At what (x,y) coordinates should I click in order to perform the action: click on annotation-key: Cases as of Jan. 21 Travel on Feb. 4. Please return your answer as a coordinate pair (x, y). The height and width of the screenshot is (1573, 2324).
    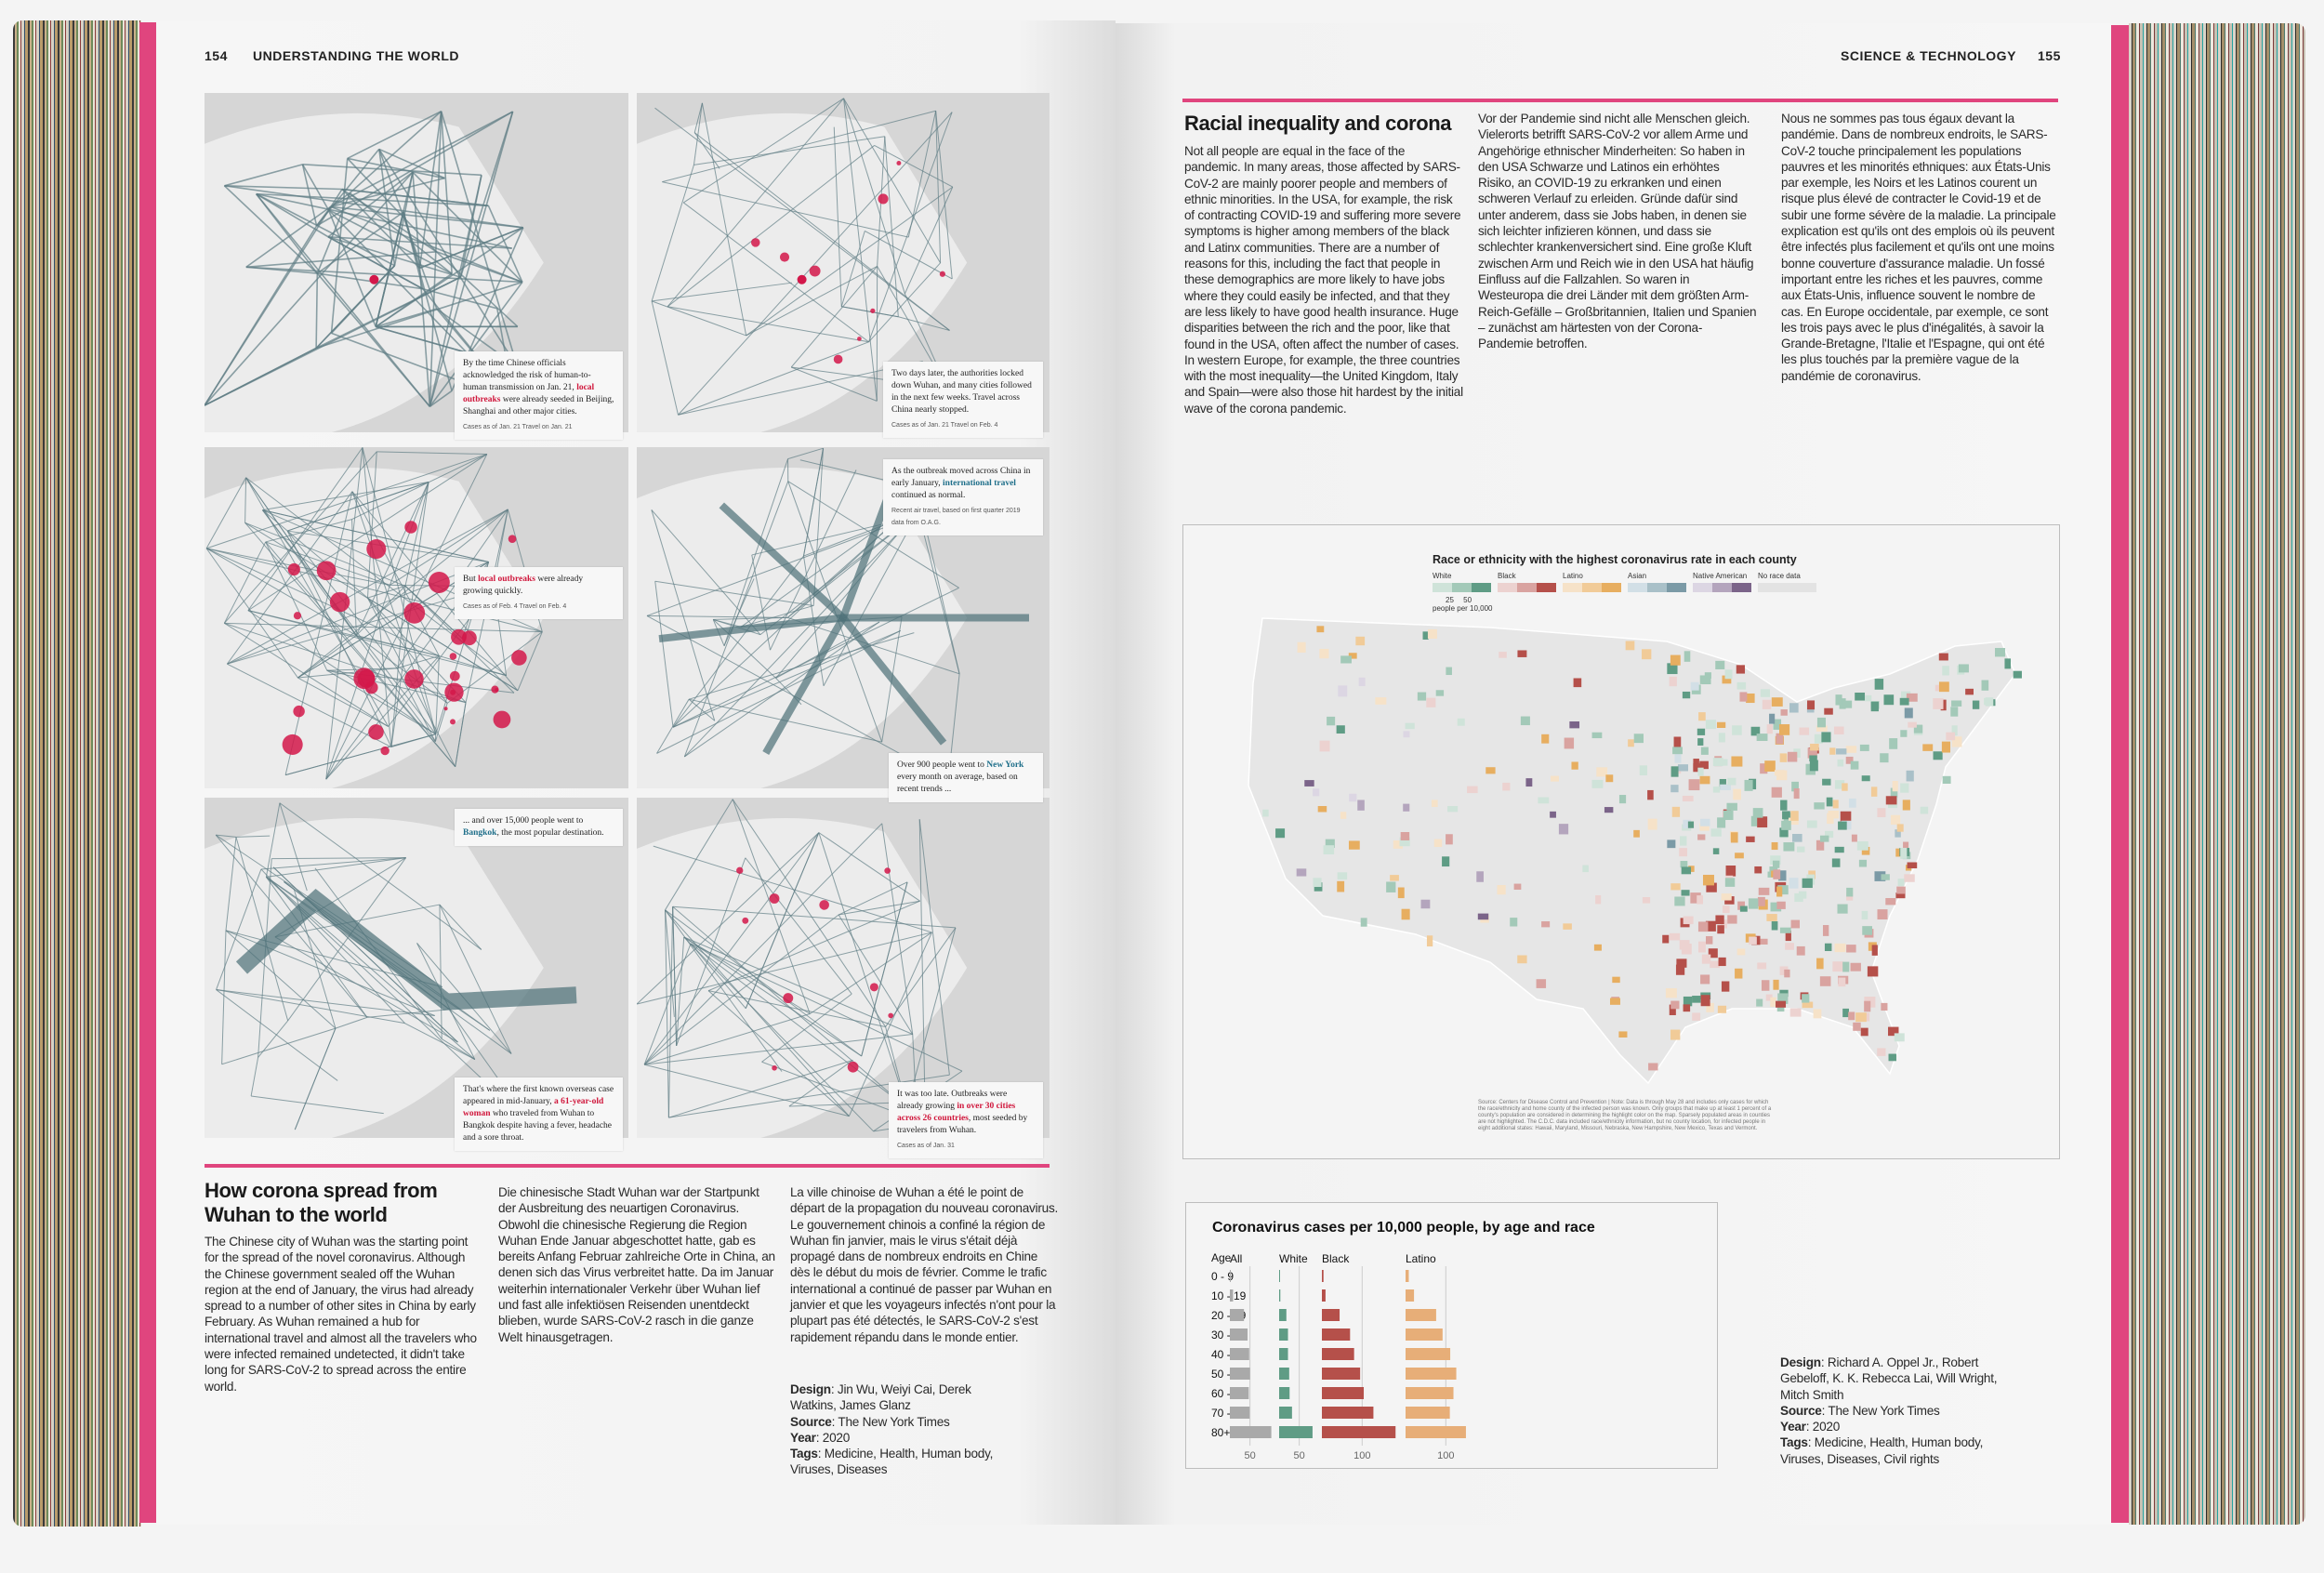
    Looking at the image, I should click on (944, 426).